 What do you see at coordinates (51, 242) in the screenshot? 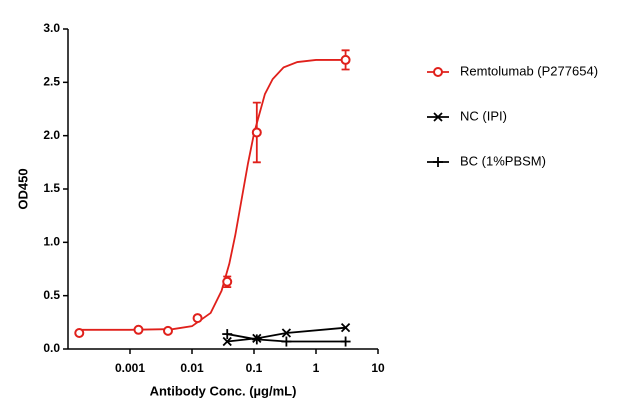
I see `y-tick-label: 1.0` at bounding box center [51, 242].